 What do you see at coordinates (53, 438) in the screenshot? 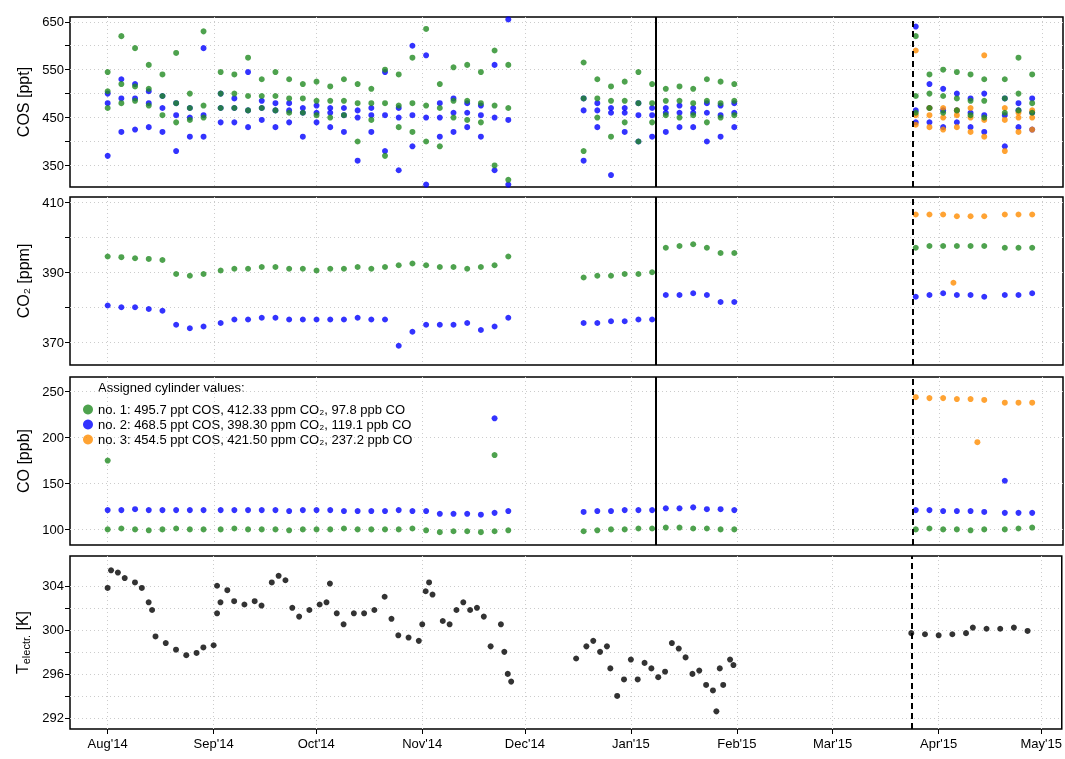
I see `y-tick-label: 200` at bounding box center [53, 438].